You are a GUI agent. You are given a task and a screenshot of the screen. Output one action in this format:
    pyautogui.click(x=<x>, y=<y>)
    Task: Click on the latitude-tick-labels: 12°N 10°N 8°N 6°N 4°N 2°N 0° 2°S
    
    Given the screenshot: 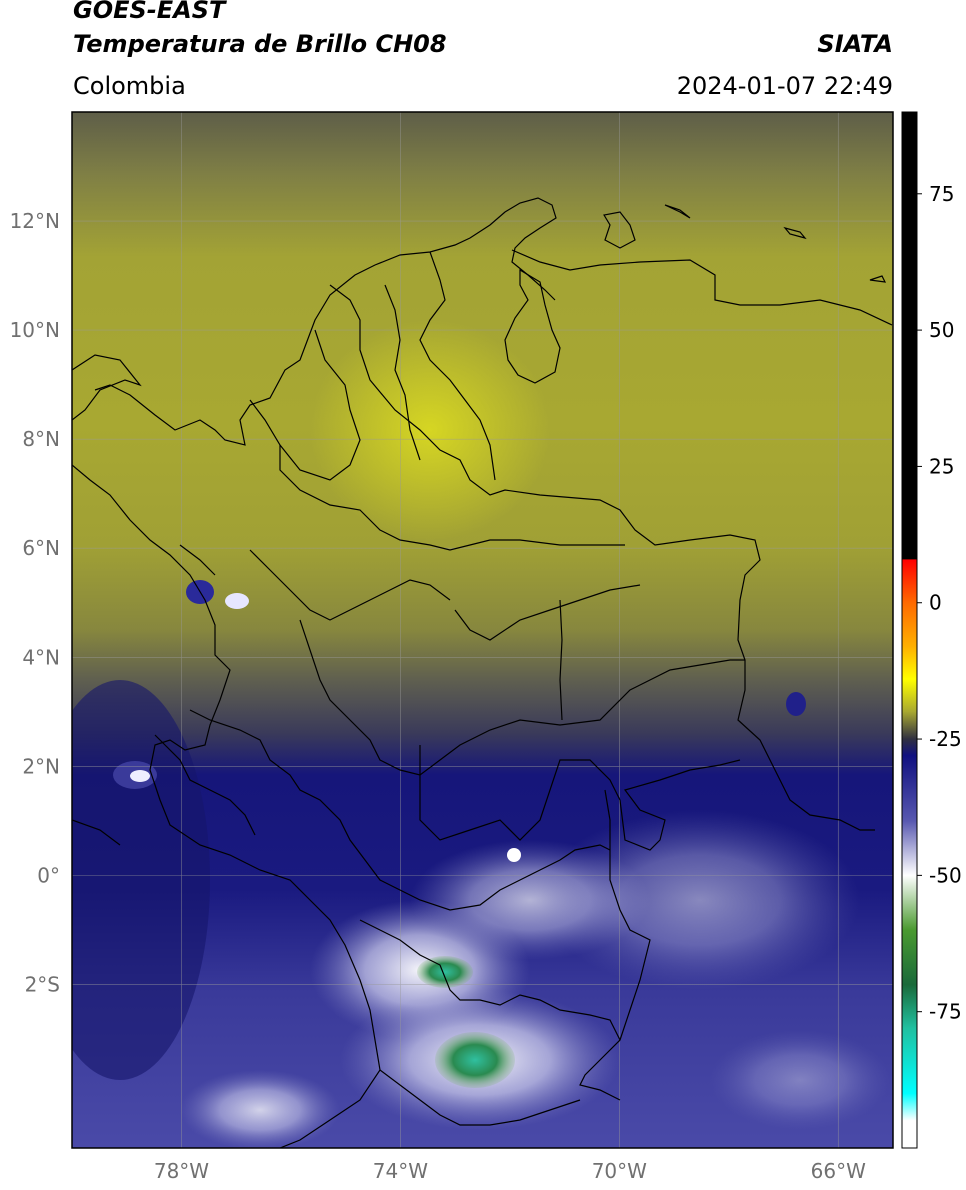 What is the action you would take?
    pyautogui.click(x=35, y=602)
    